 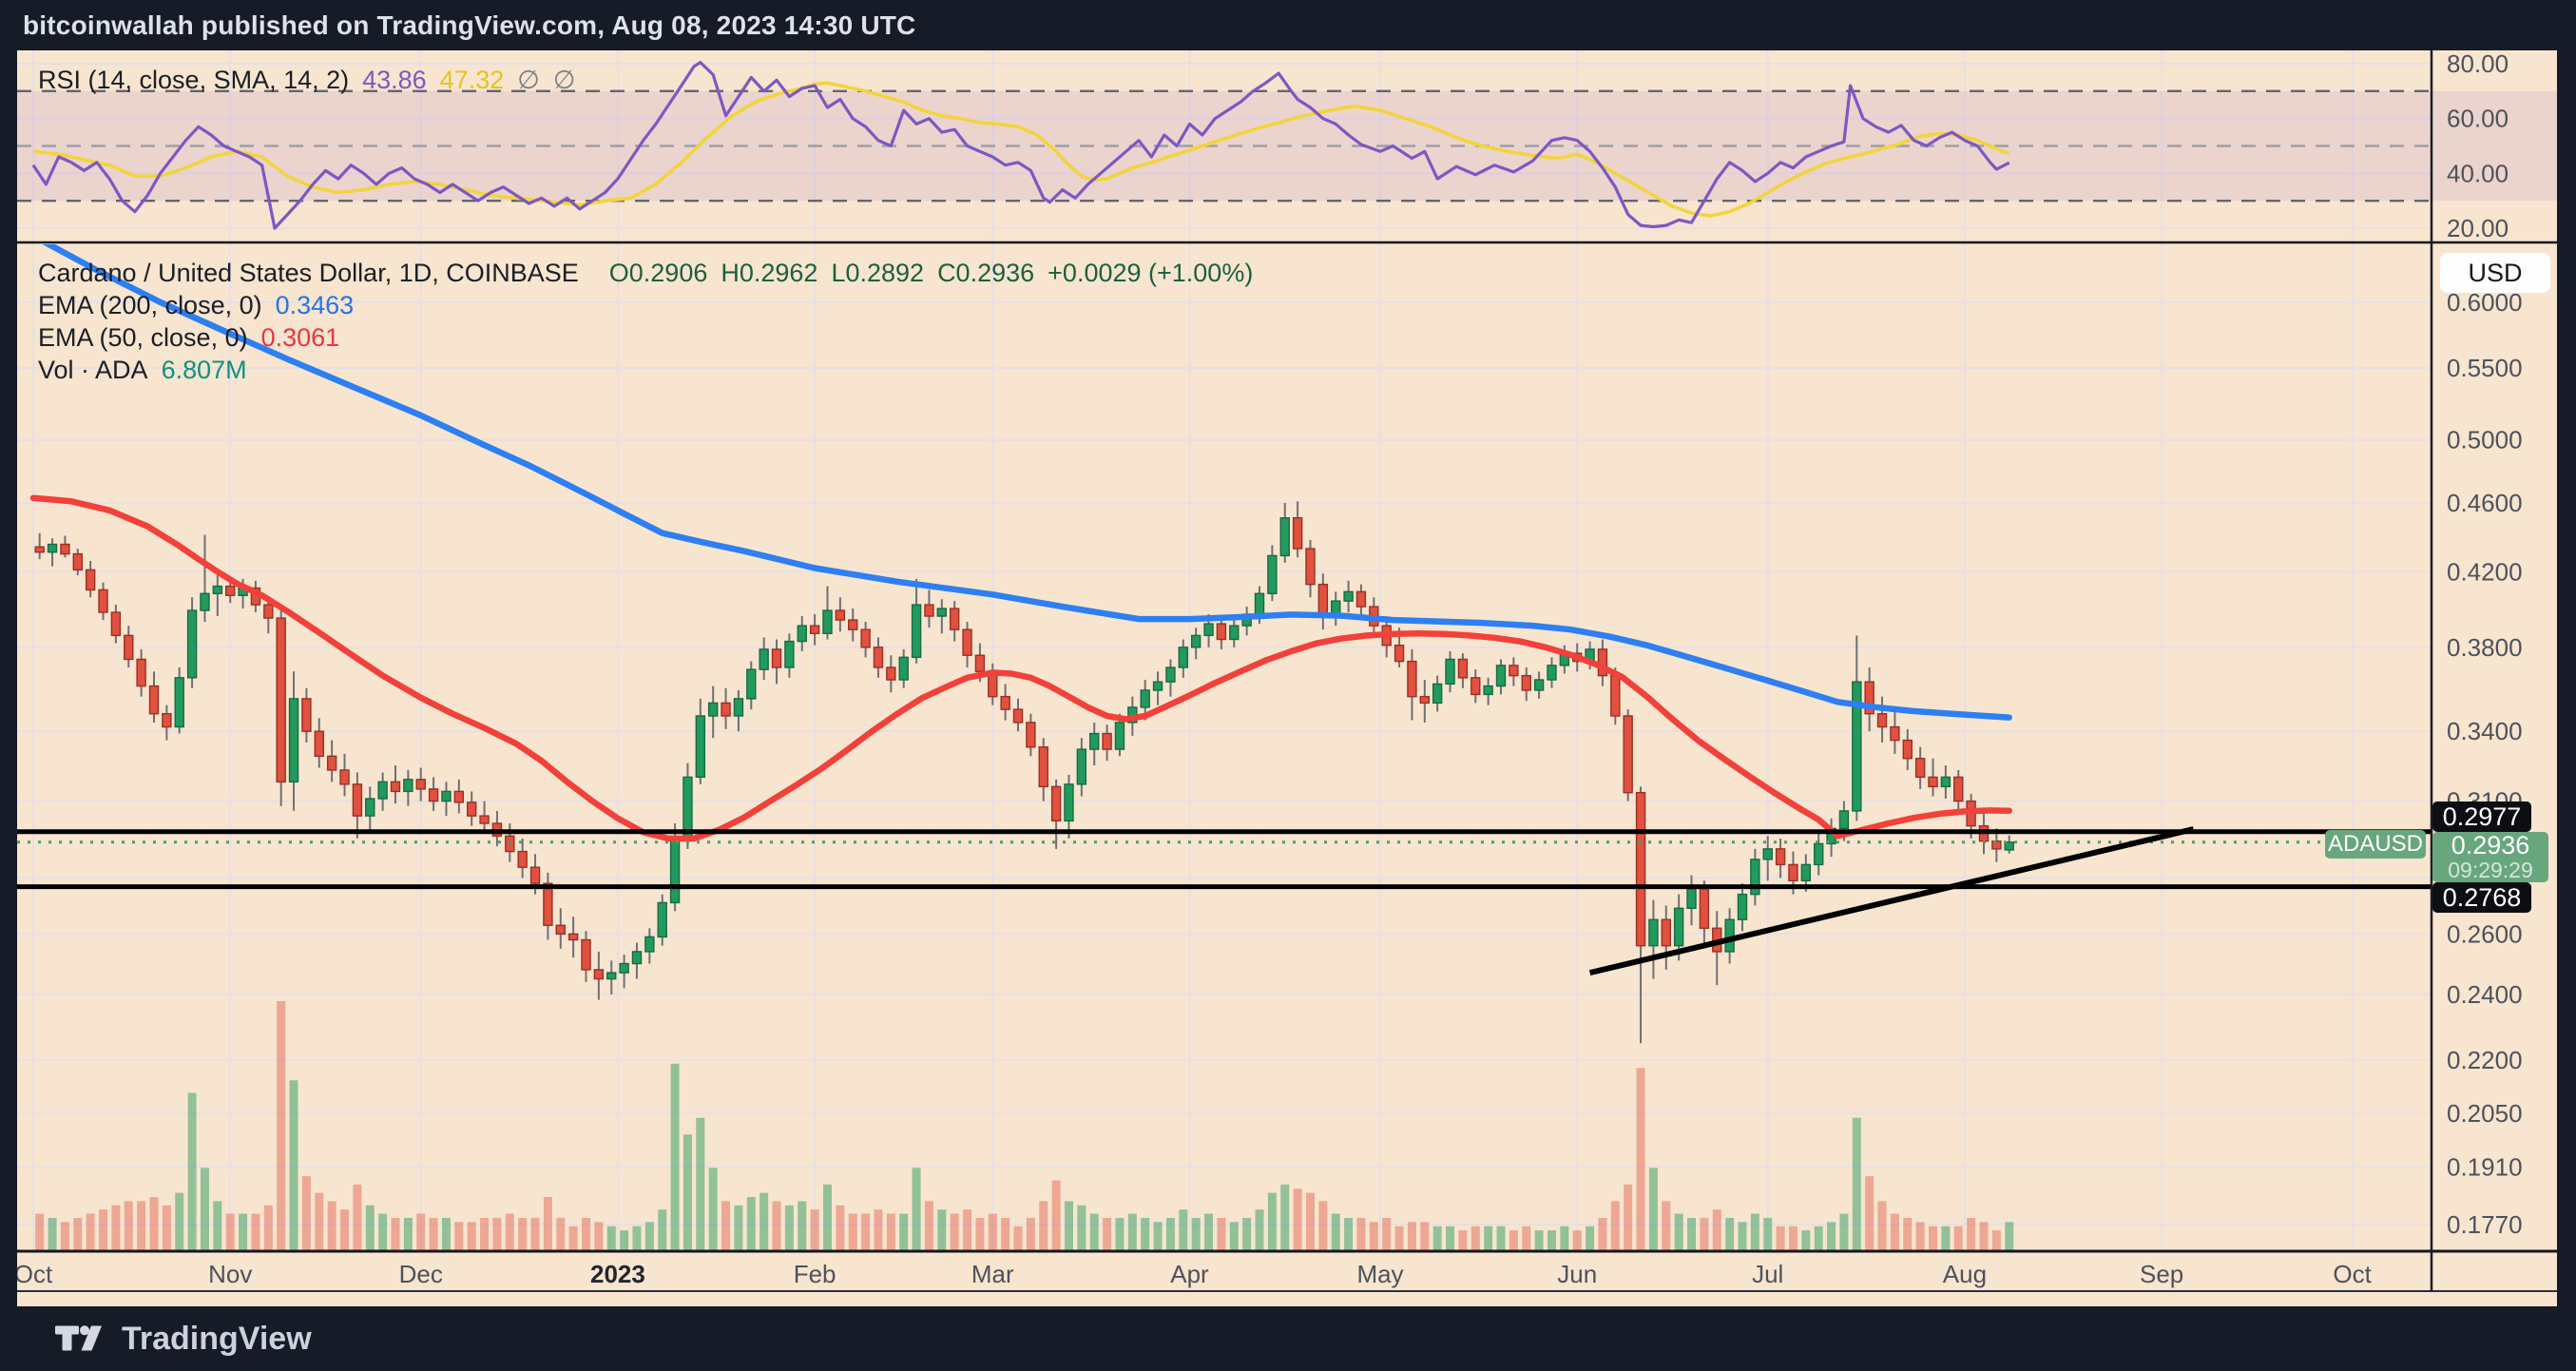 I want to click on time-axis-labels: Oct Nov Dec 2023 Feb Mar Apr May Jun Jul Aug Sep Oct, so click(x=1195, y=1274).